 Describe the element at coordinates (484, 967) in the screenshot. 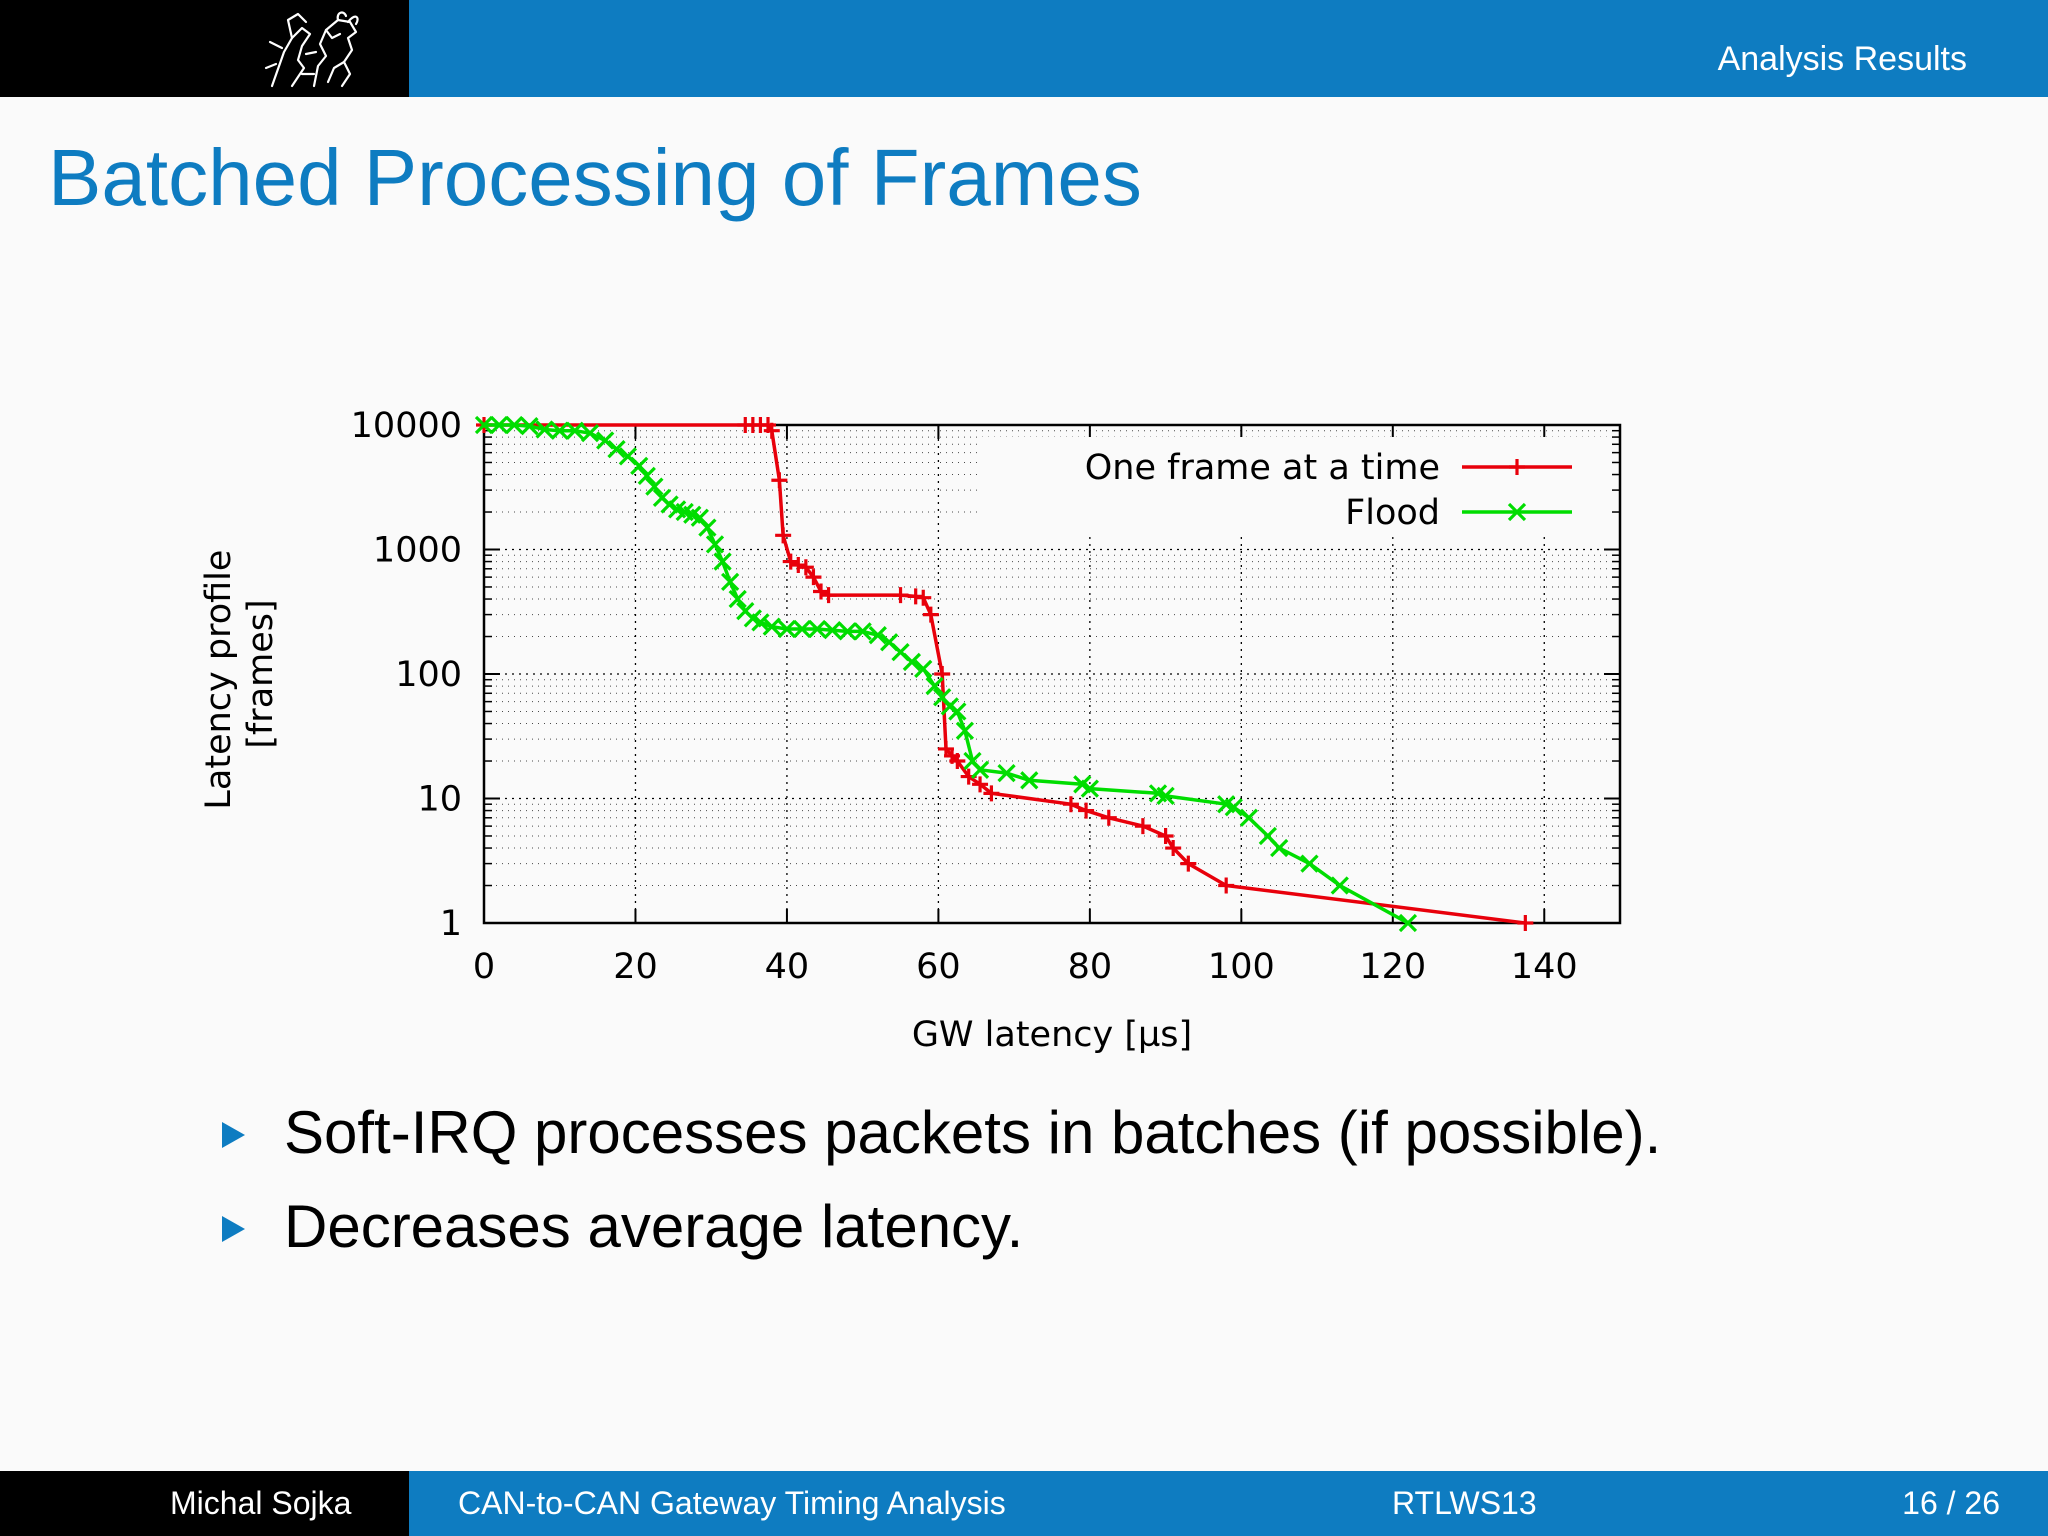

I see `x-tick-label: 0` at that location.